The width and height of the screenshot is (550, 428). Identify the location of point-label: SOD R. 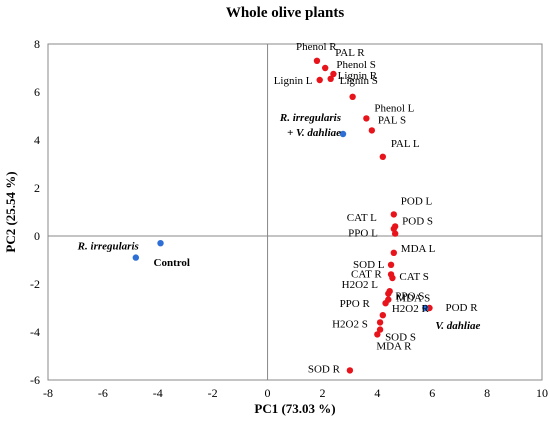
(324, 369).